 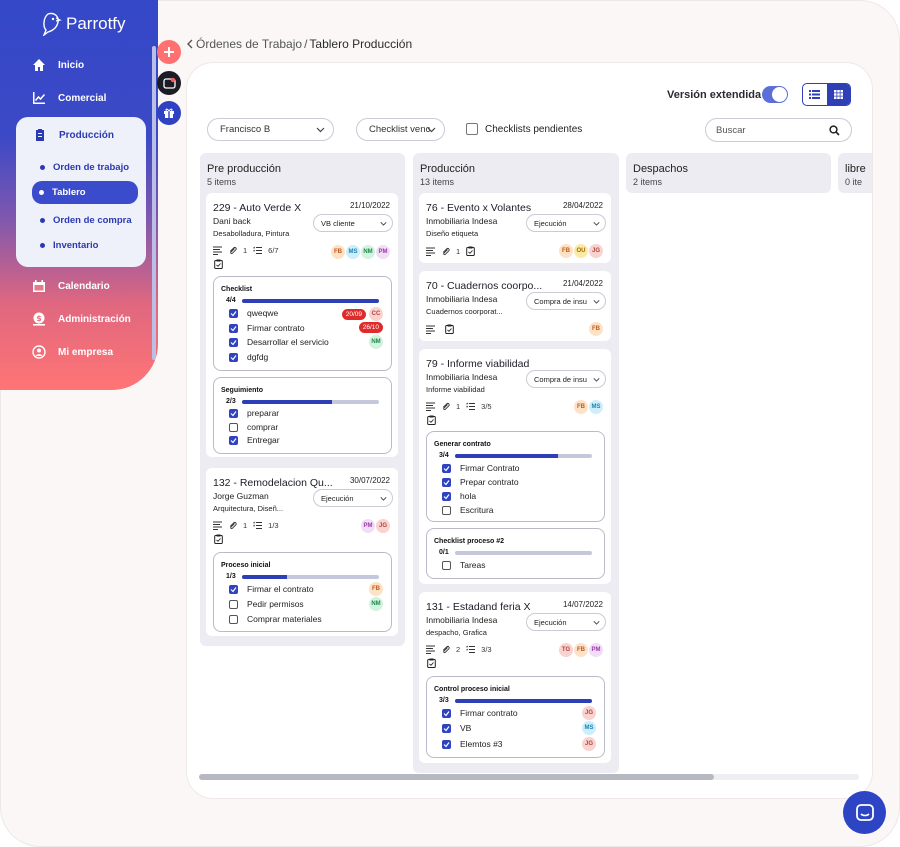 What do you see at coordinates (270, 129) in the screenshot?
I see `user-filter-select: Francisco B` at bounding box center [270, 129].